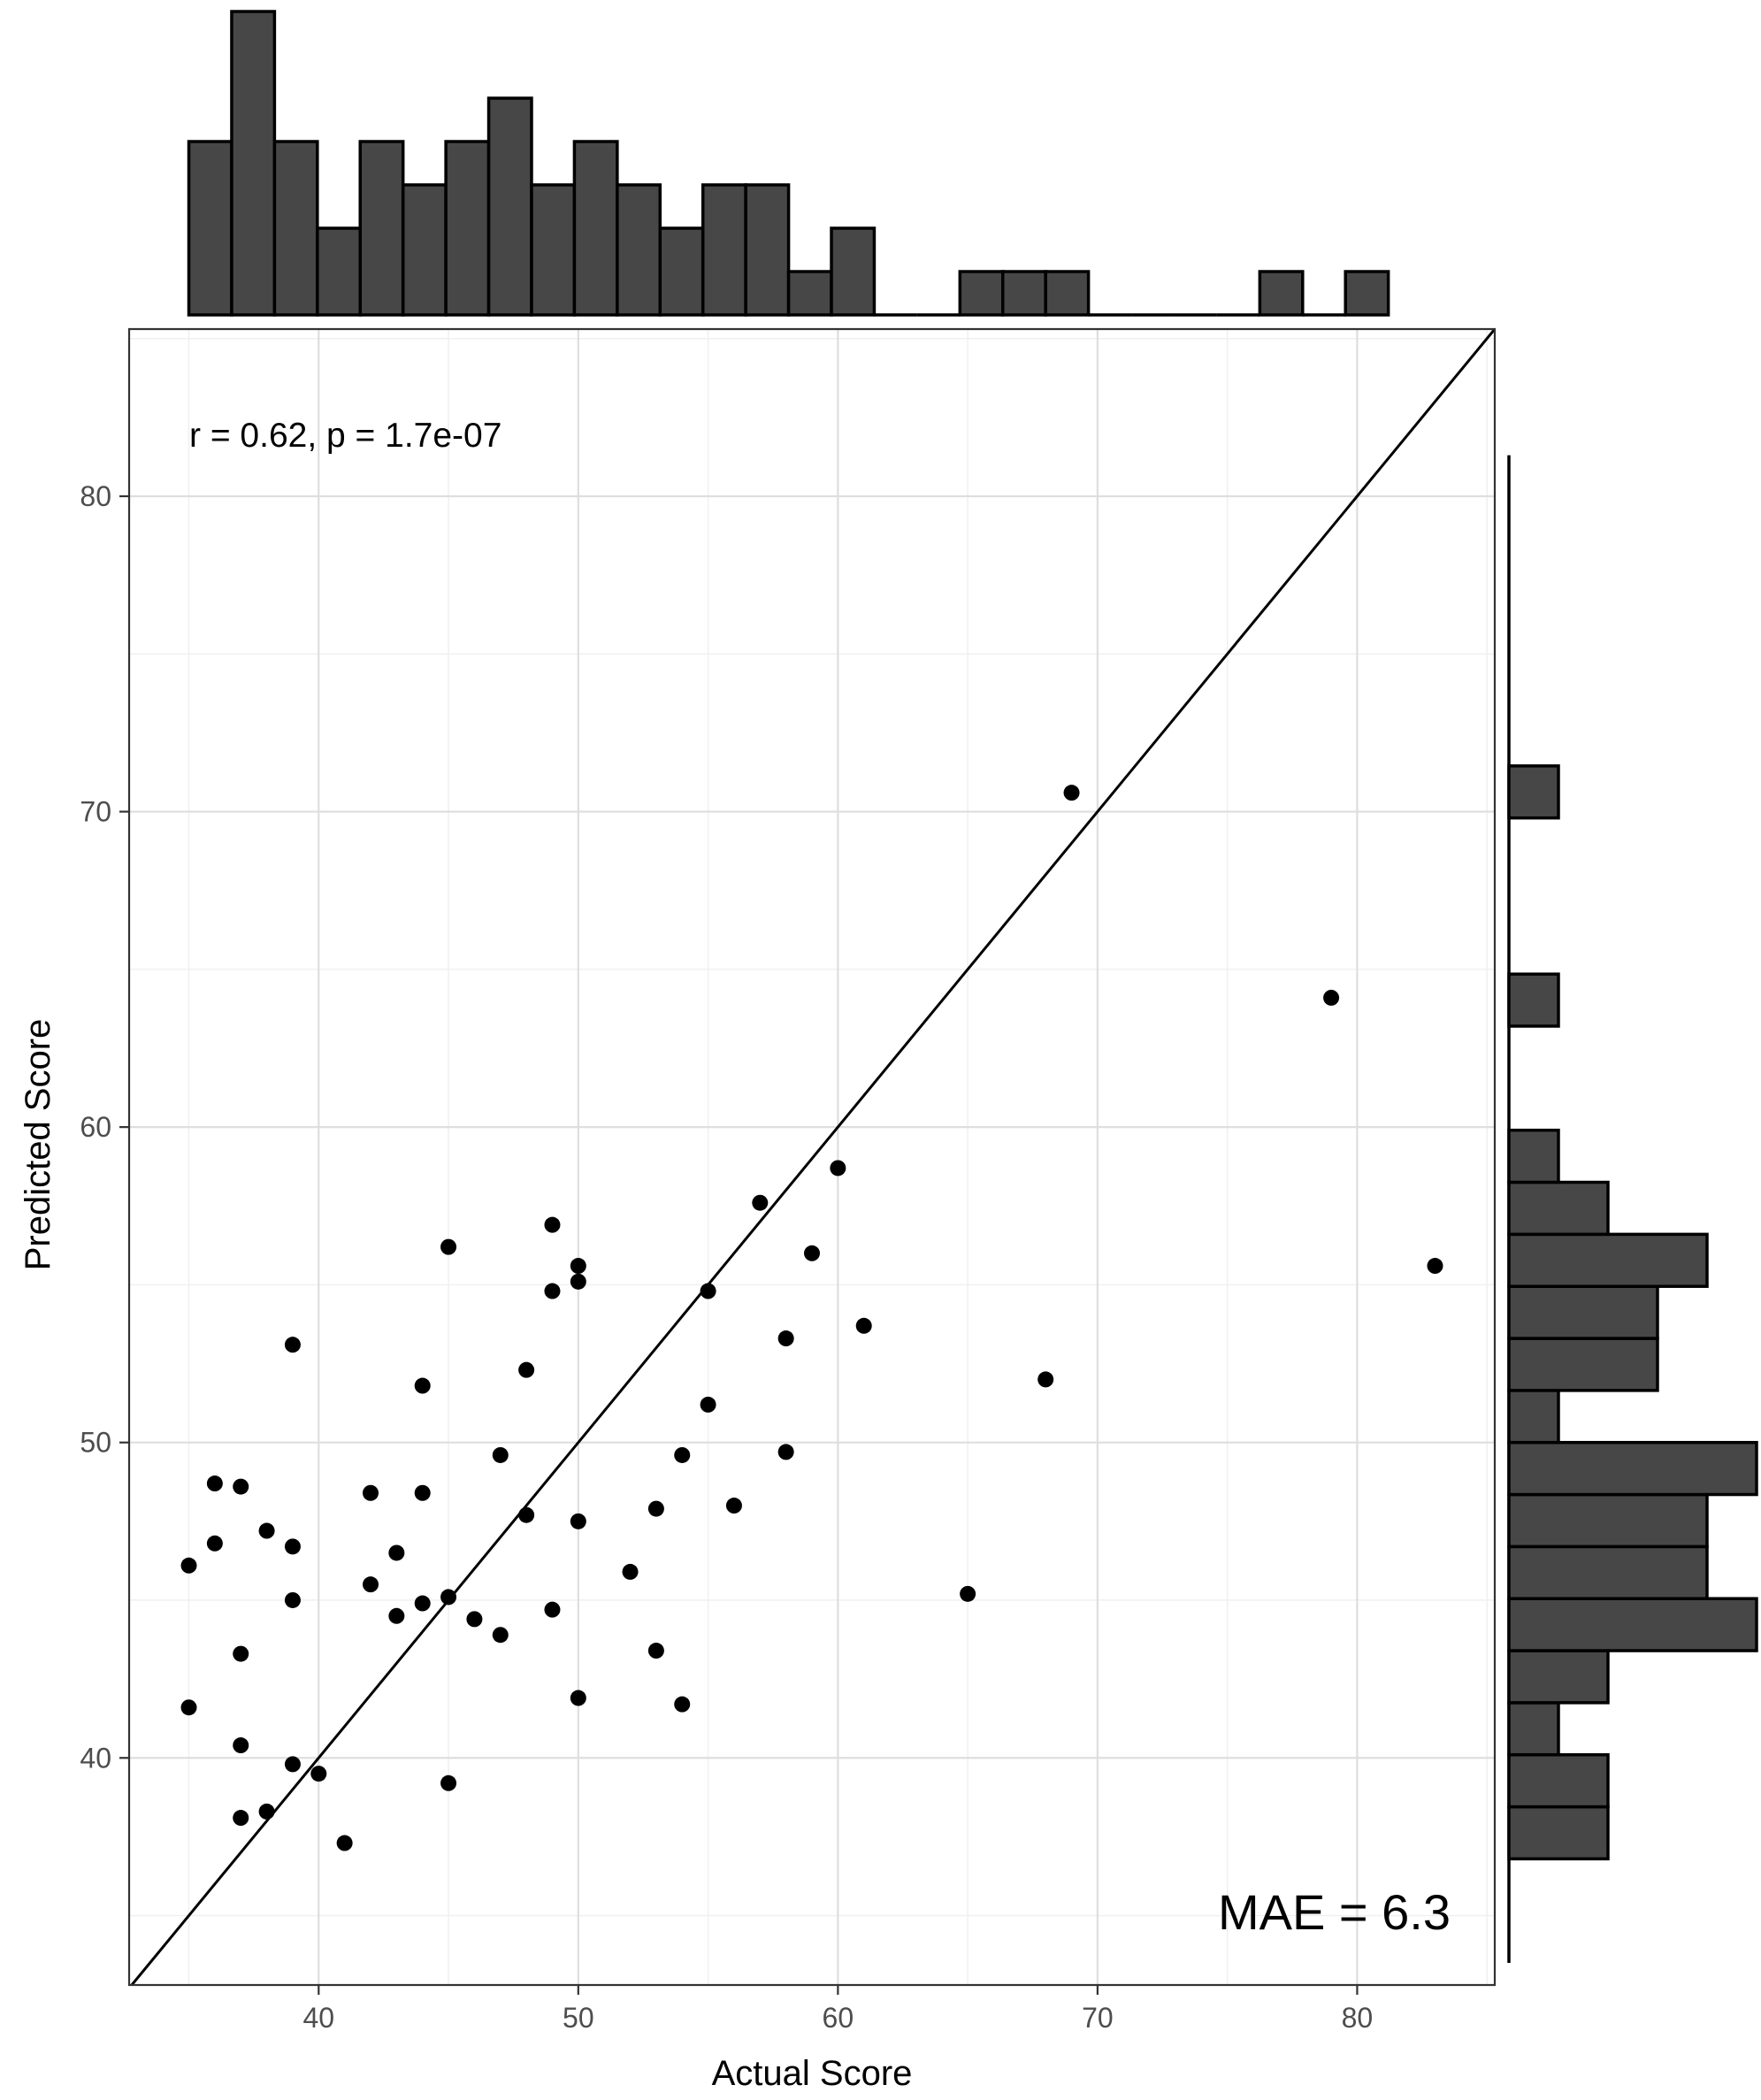 Image resolution: width=1761 pixels, height=2100 pixels. What do you see at coordinates (96, 1127) in the screenshot?
I see `y-tick-label: 60` at bounding box center [96, 1127].